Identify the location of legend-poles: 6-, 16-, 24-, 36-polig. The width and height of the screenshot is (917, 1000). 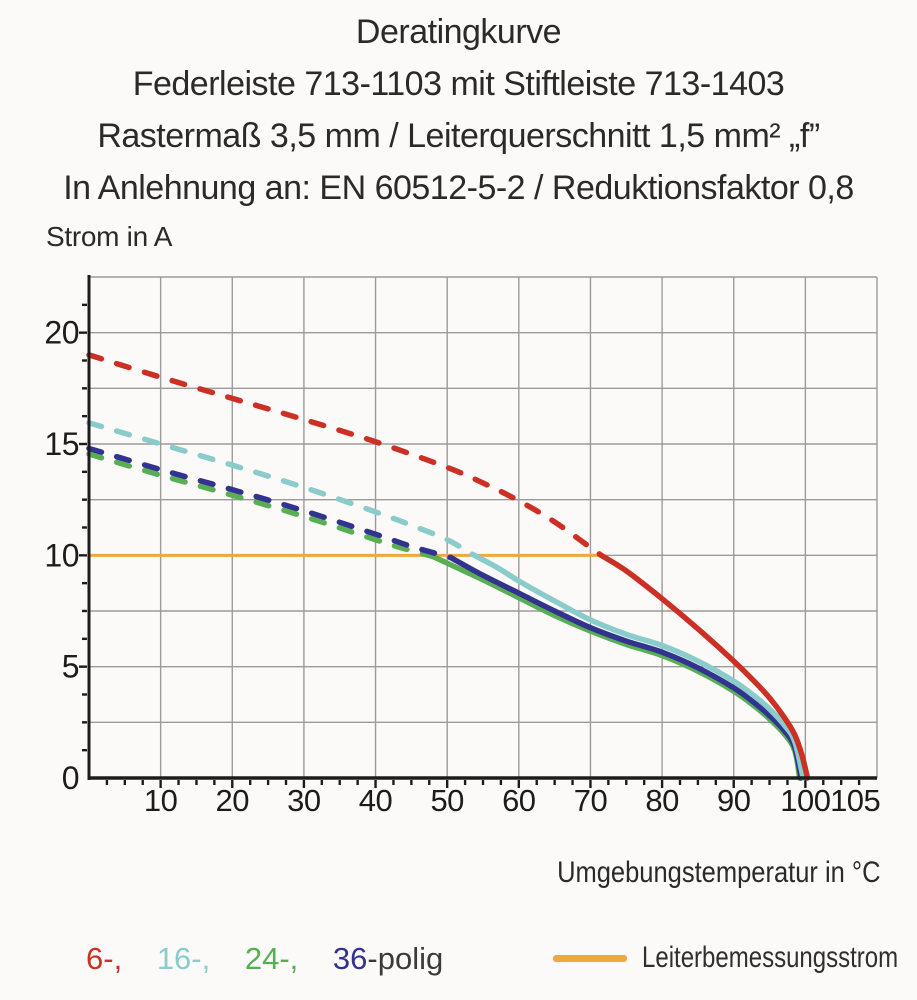
(264, 959).